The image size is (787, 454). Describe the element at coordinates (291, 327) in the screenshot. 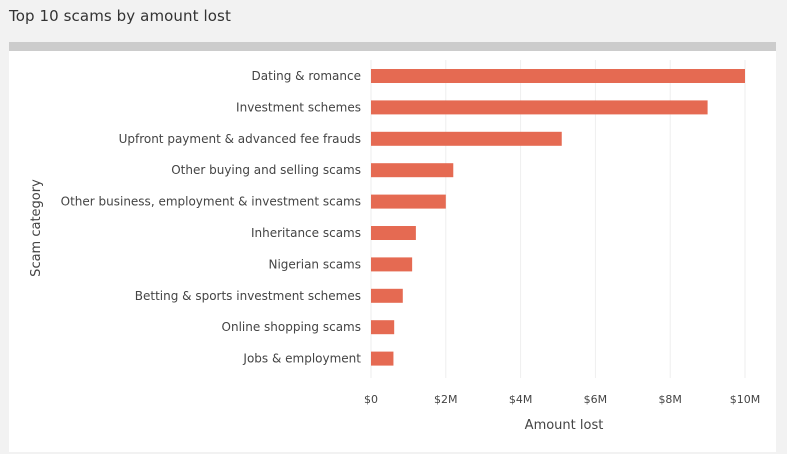

I see `category-label: Online shopping scams` at that location.